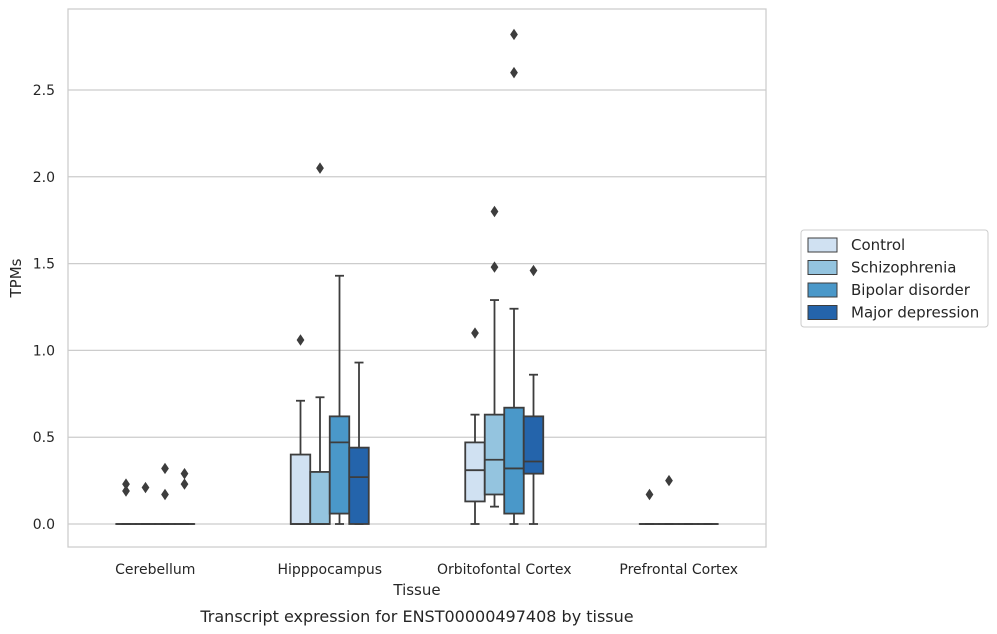 The image size is (997, 634). I want to click on legend-label: Major depression, so click(915, 313).